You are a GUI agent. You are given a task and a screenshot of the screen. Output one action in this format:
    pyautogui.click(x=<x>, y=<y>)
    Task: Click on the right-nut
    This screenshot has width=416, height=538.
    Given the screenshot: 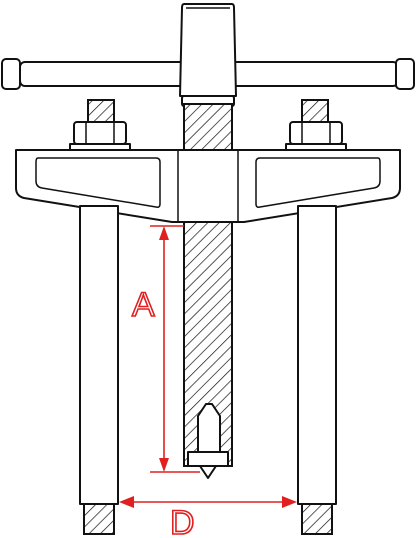 What is the action you would take?
    pyautogui.click(x=316, y=133)
    